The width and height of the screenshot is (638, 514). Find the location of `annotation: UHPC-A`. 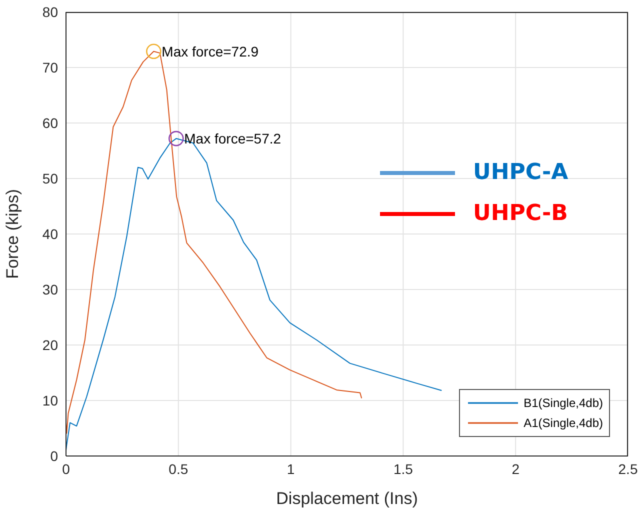

annotation: UHPC-A is located at coordinates (520, 172).